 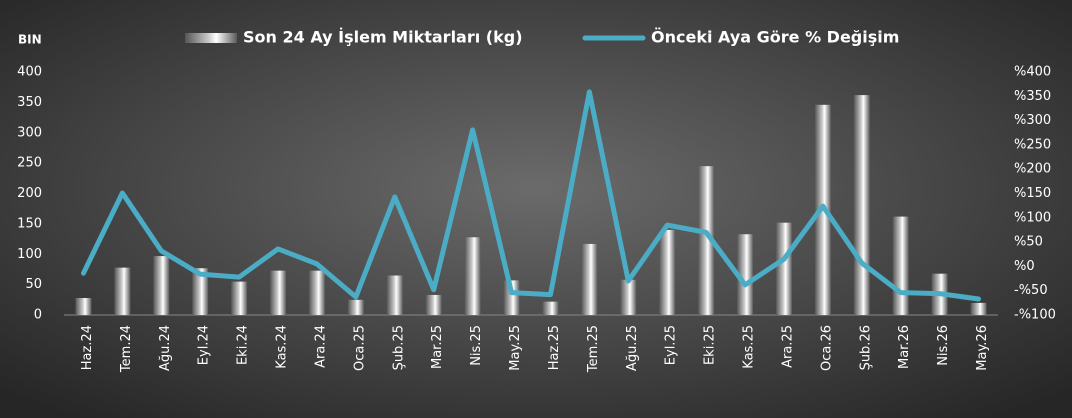 I want to click on x-tick-label: Şub.26, so click(x=865, y=347).